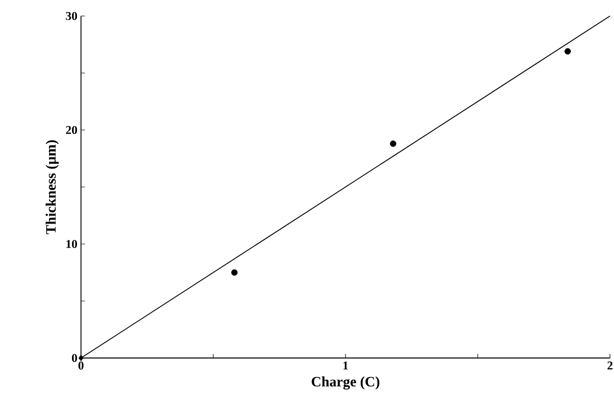 Image resolution: width=614 pixels, height=415 pixels. What do you see at coordinates (72, 16) in the screenshot?
I see `y-tick-label: 30` at bounding box center [72, 16].